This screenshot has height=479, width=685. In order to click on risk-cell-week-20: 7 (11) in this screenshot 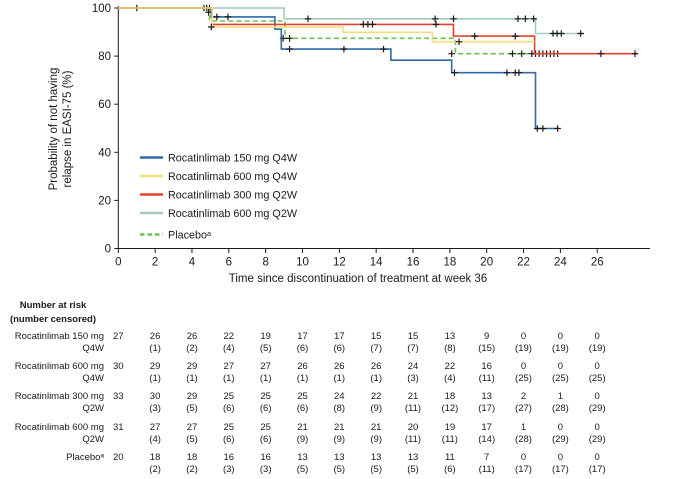, I will do `click(486, 464)`.